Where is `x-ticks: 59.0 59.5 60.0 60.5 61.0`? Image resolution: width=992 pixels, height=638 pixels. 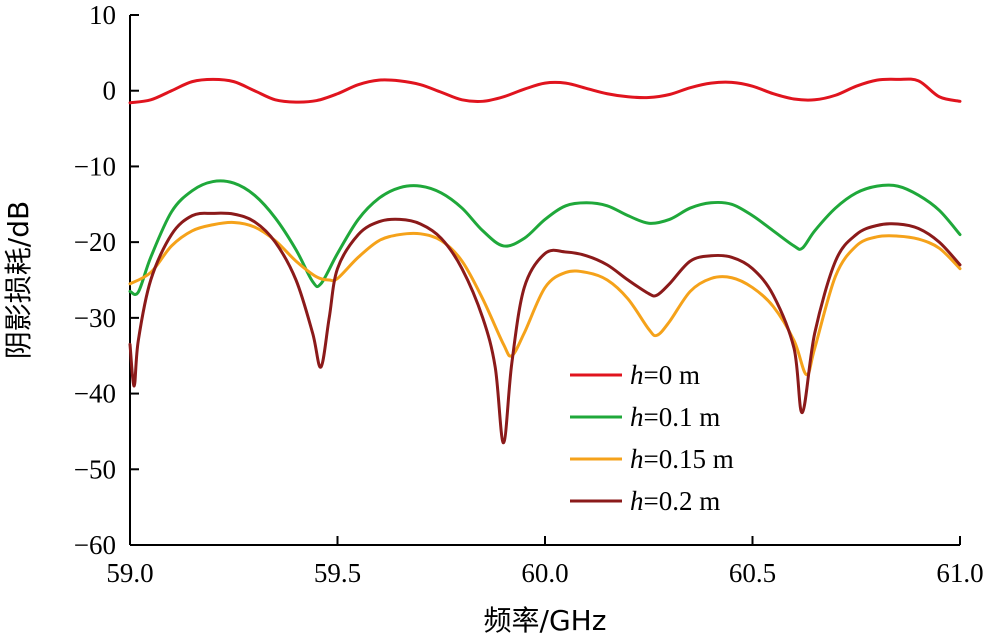 x-ticks: 59.0 59.5 60.0 60.5 61.0 is located at coordinates (545, 562).